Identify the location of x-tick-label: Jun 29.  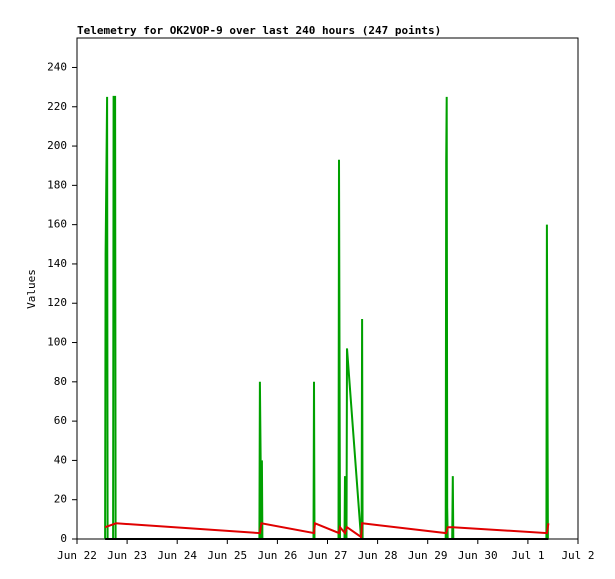
(428, 555).